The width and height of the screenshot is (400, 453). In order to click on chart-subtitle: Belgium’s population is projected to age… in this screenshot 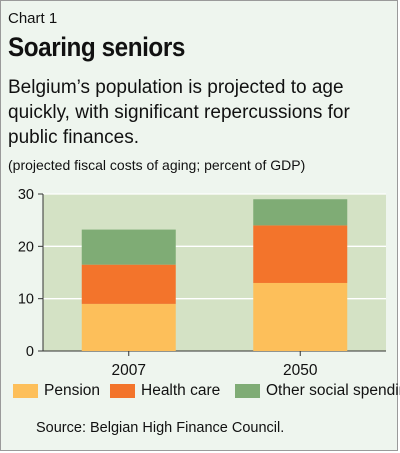, I will do `click(179, 112)`.